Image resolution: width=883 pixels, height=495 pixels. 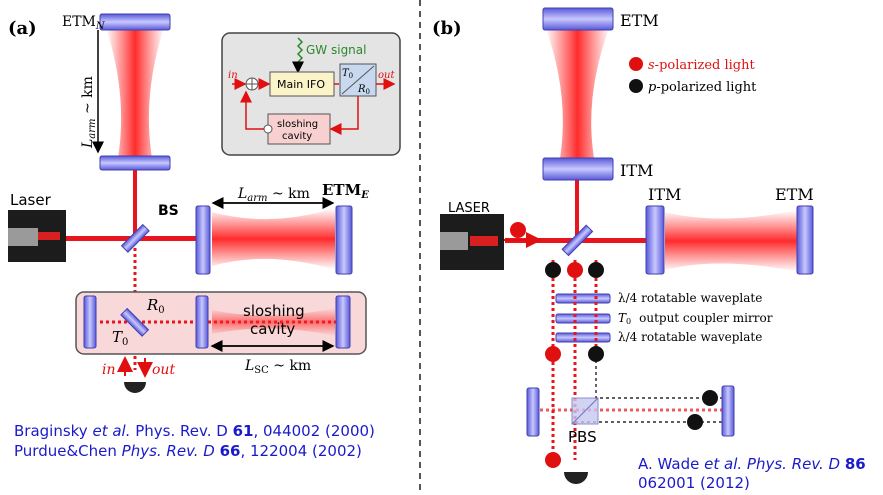 I want to click on b-laser-label: LASER, so click(x=469, y=208).